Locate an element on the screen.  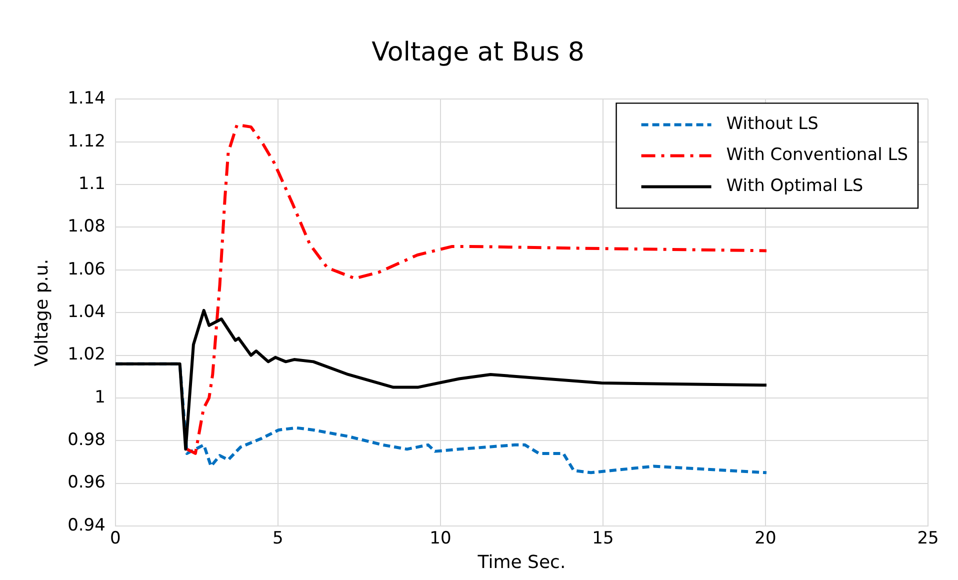
x-tick-label: 25 is located at coordinates (928, 538).